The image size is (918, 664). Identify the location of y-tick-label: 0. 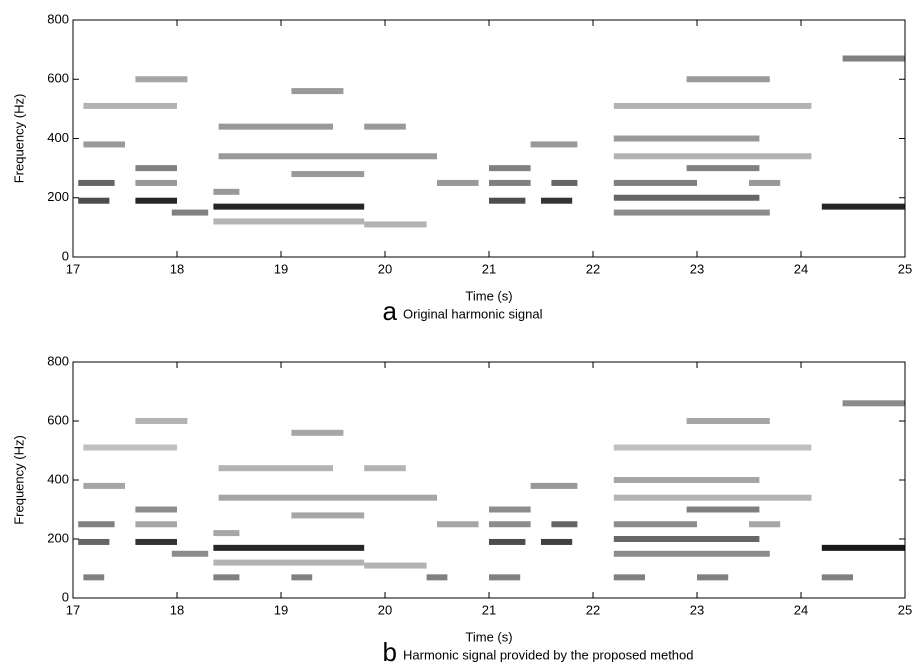
(65, 596).